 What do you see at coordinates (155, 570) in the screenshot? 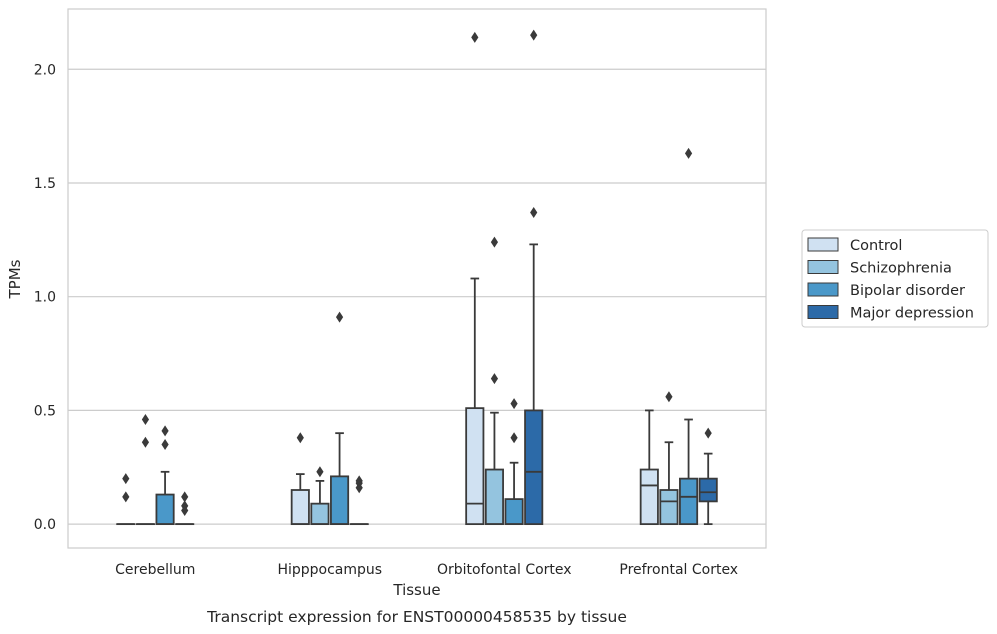
I see `x-tick-label: Cerebellum` at bounding box center [155, 570].